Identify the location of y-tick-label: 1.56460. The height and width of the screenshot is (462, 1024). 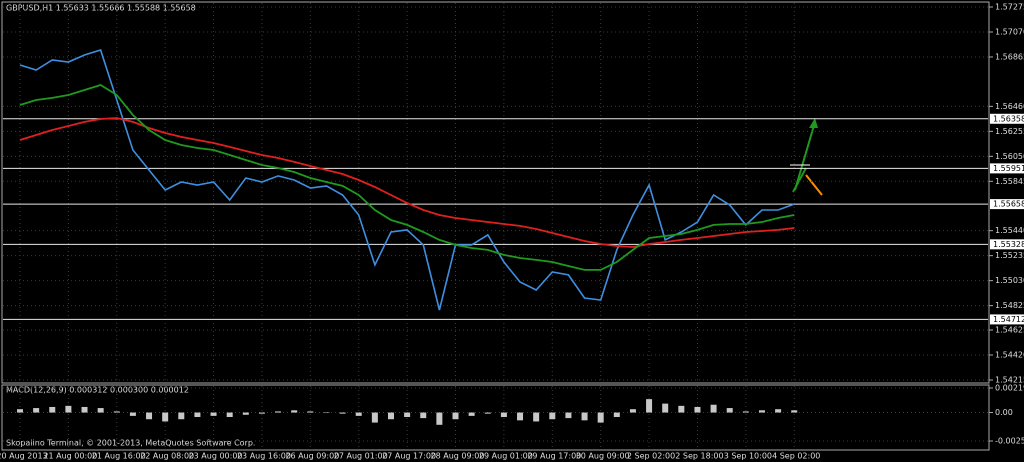
(1009, 106).